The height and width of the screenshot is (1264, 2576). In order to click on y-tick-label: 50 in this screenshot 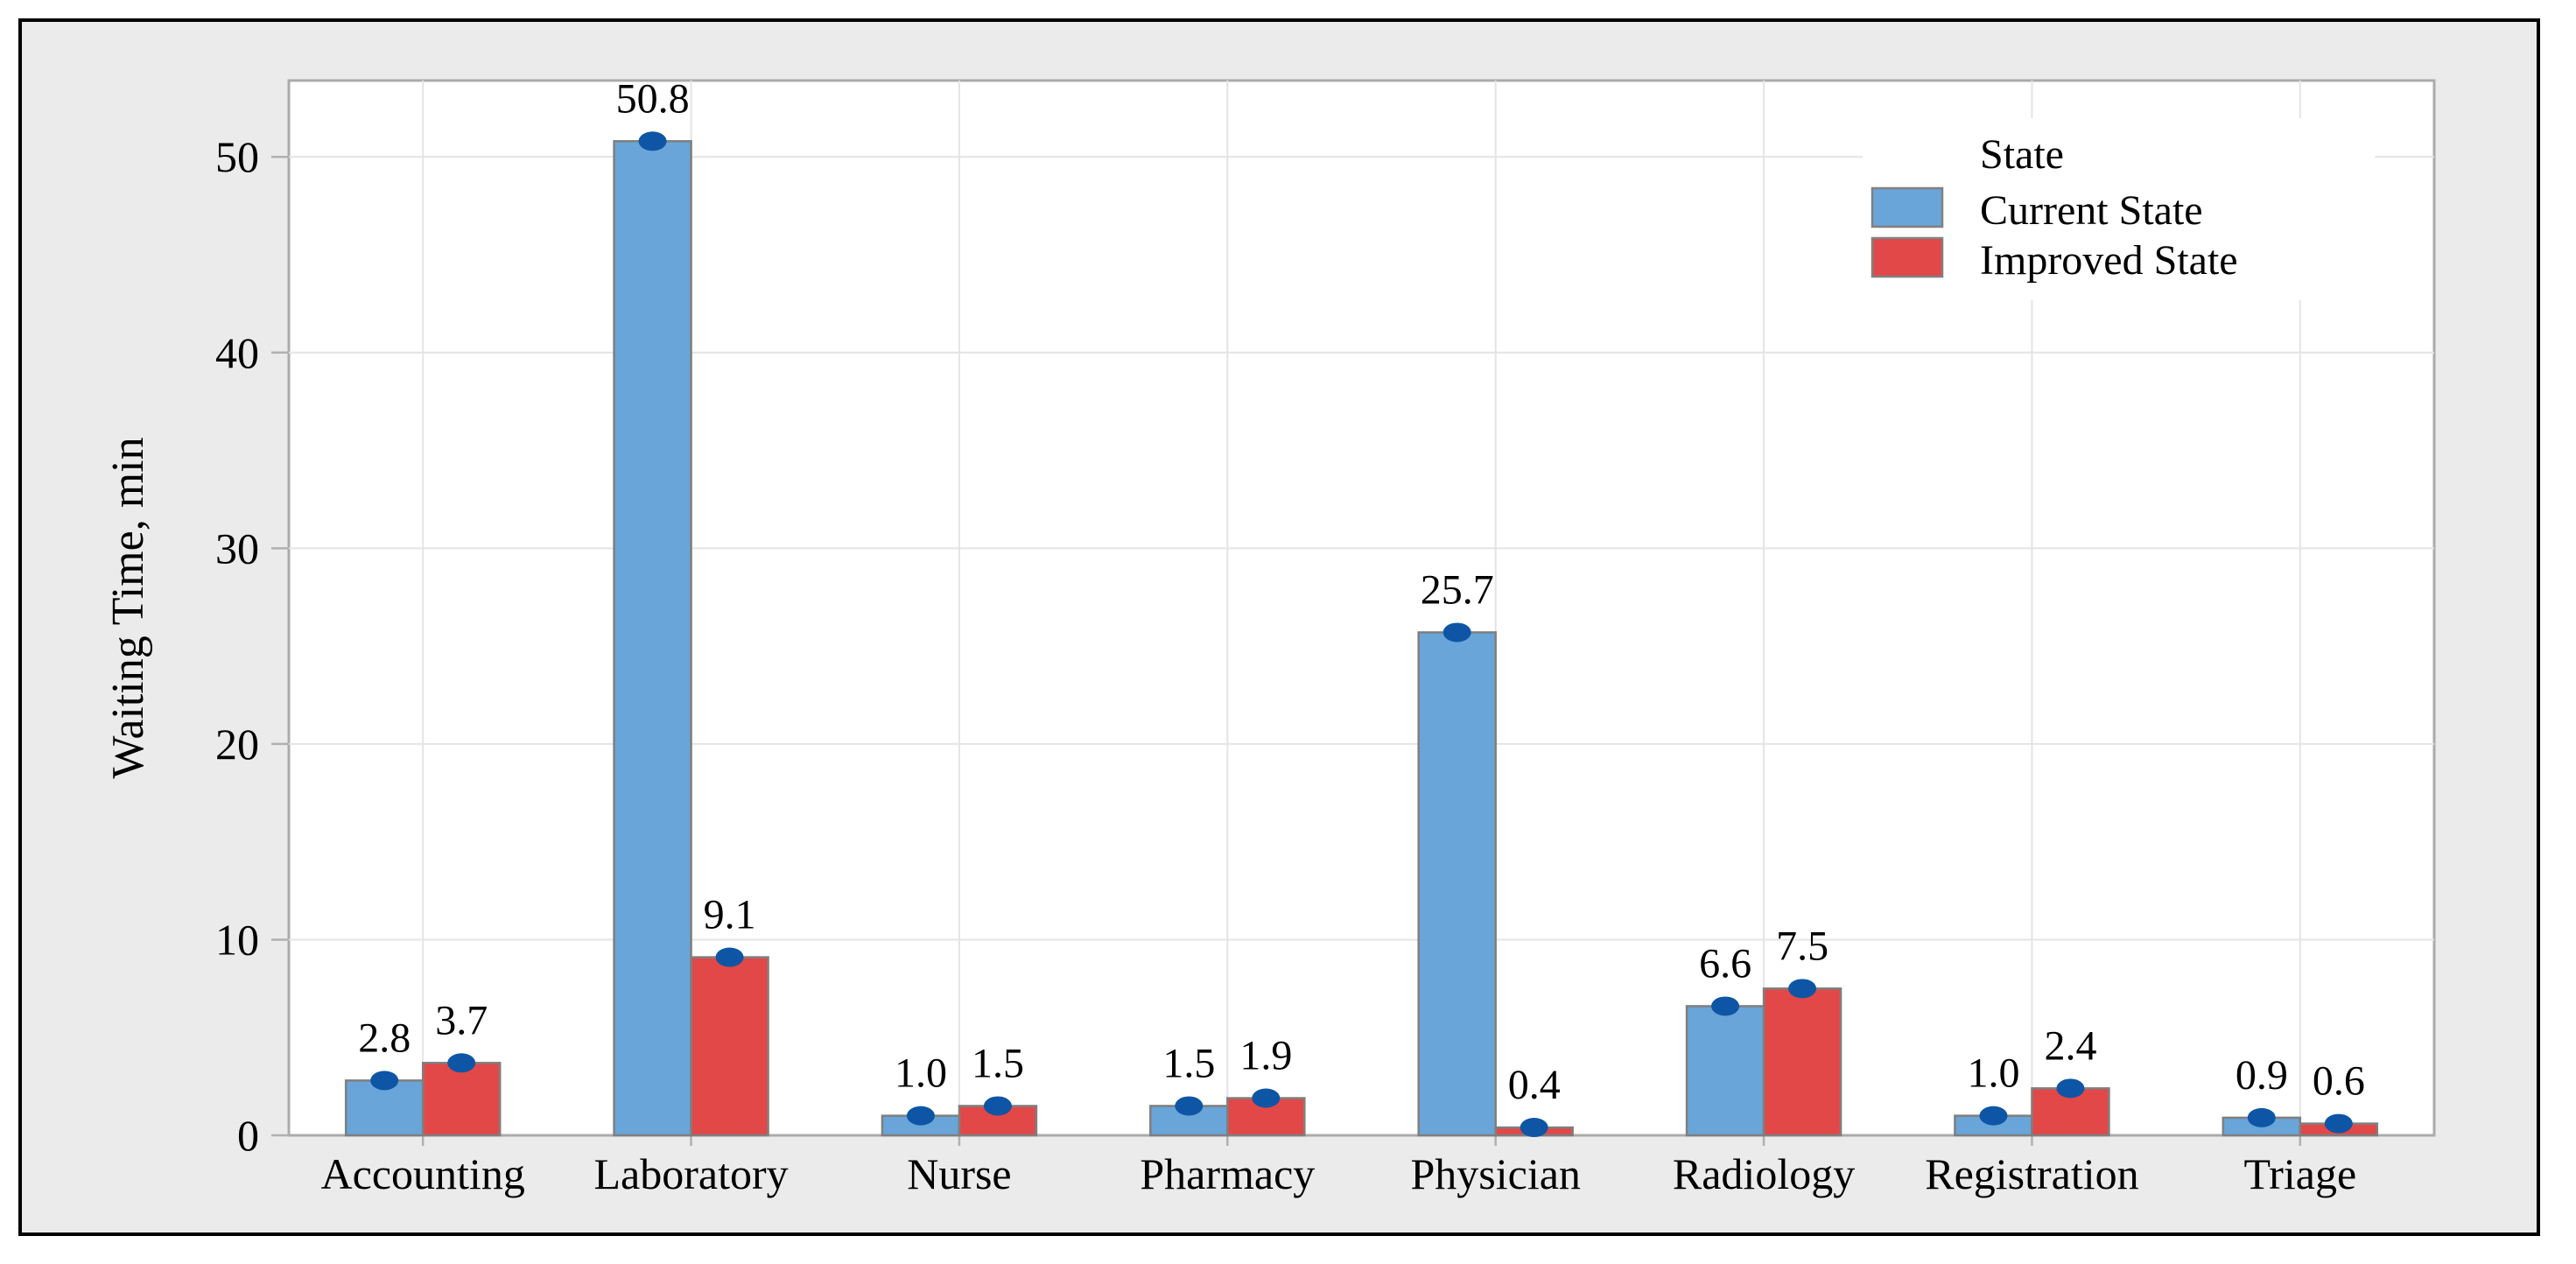, I will do `click(237, 156)`.